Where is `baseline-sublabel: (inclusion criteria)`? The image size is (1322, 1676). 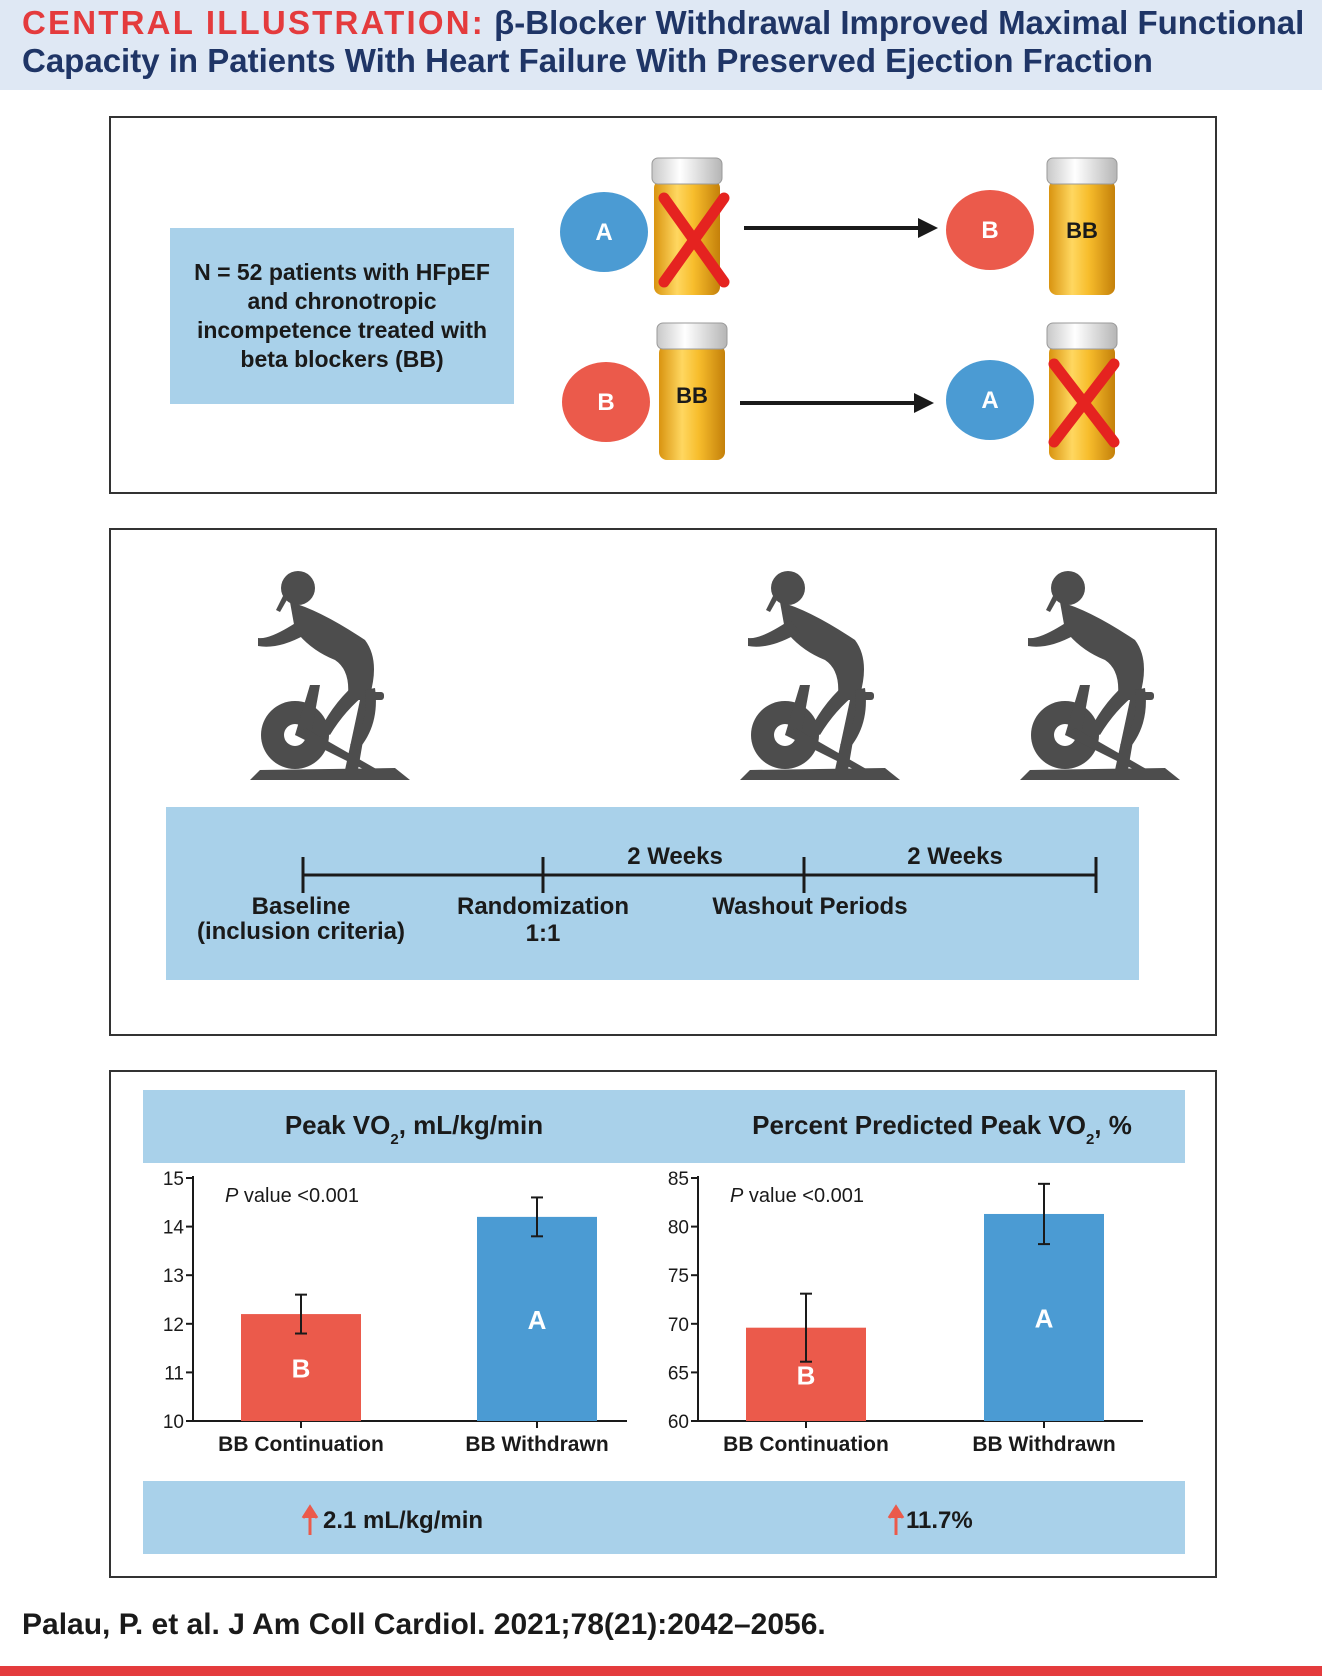 baseline-sublabel: (inclusion criteria) is located at coordinates (301, 931).